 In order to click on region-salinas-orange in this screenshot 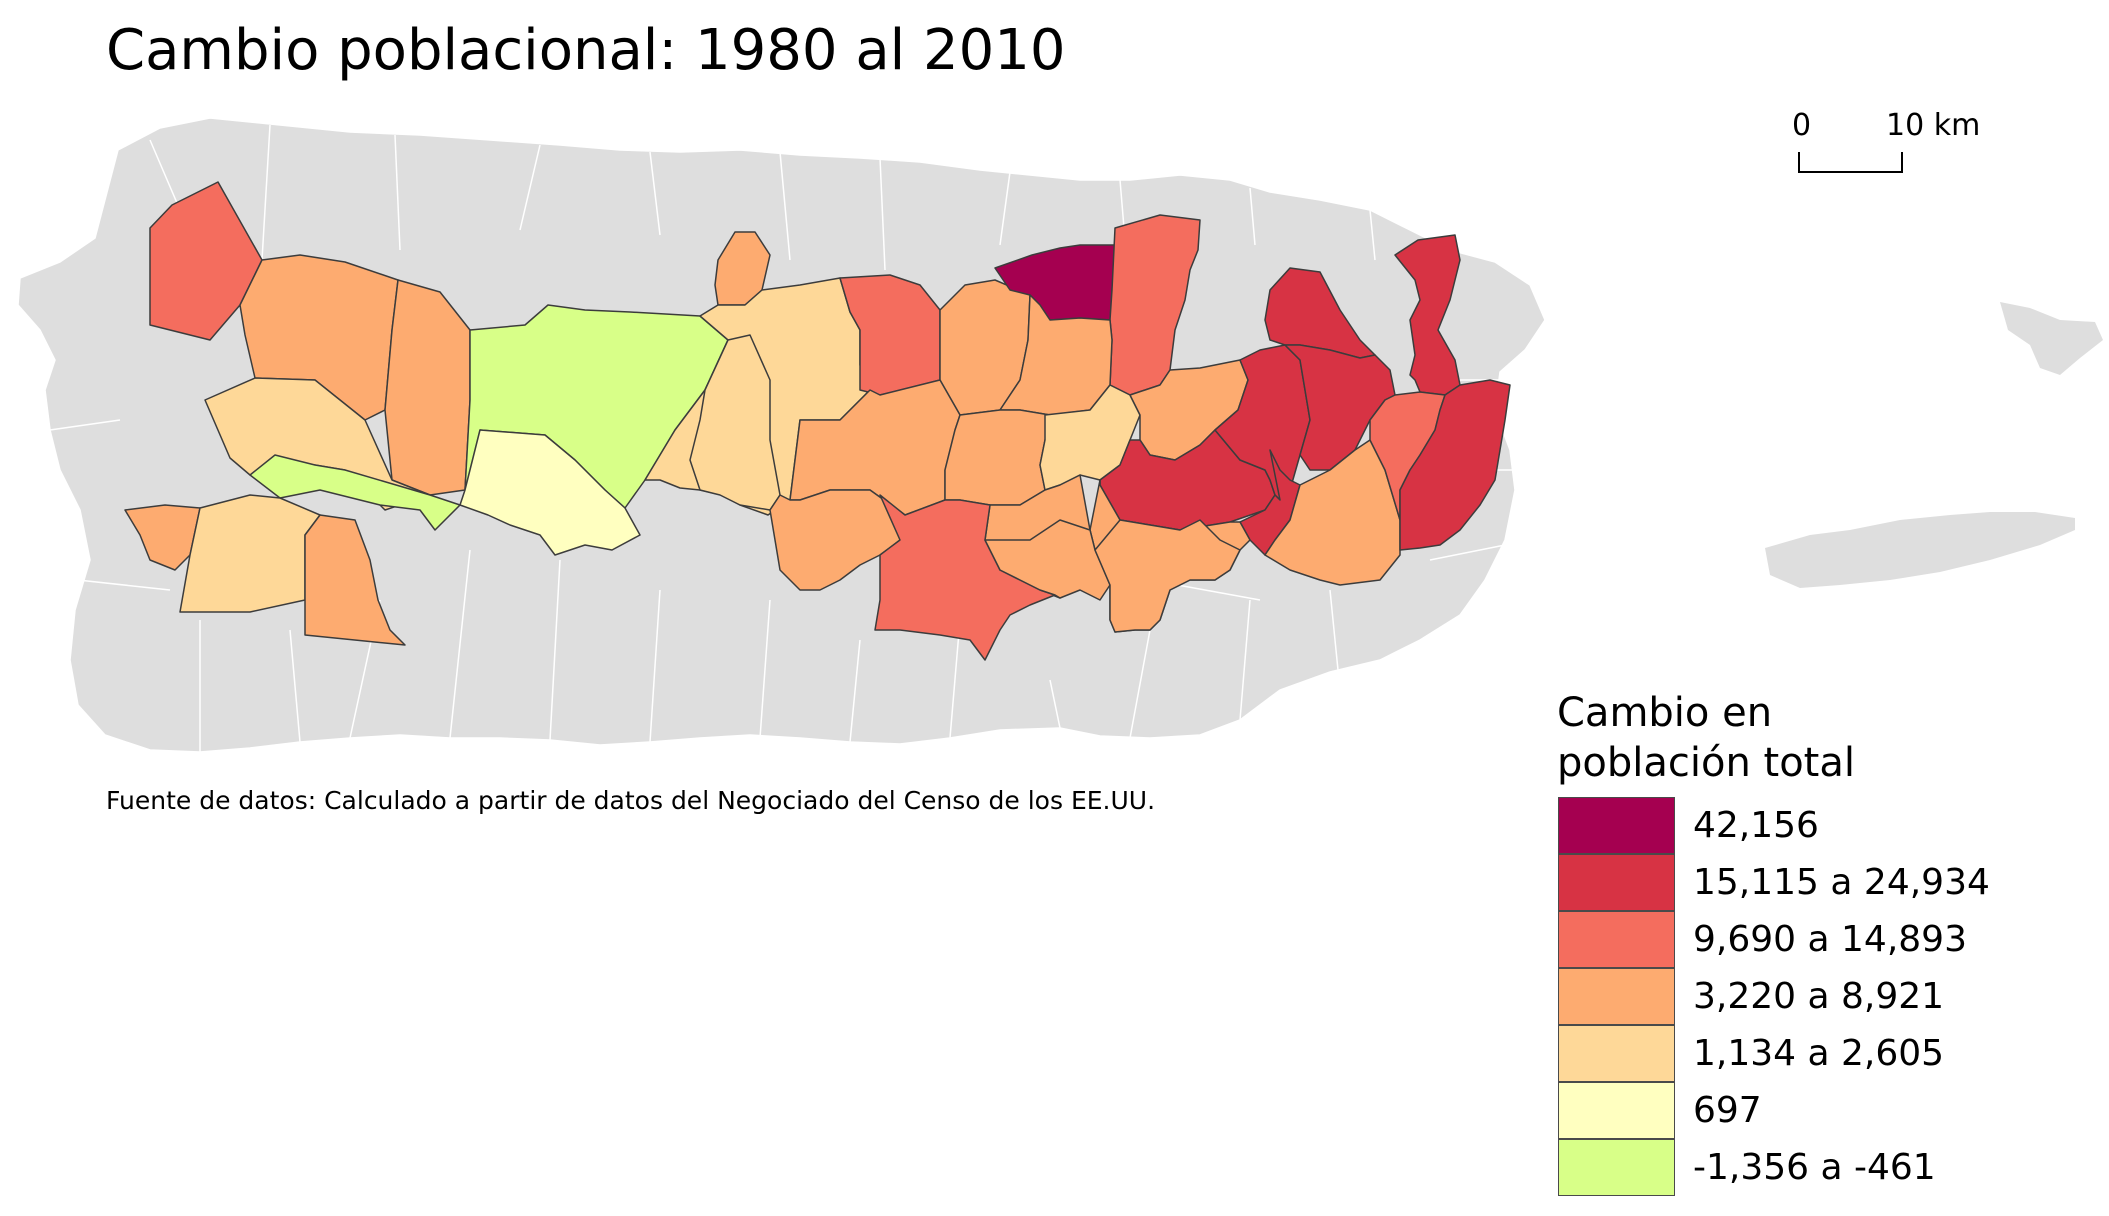, I will do `click(1167, 576)`.